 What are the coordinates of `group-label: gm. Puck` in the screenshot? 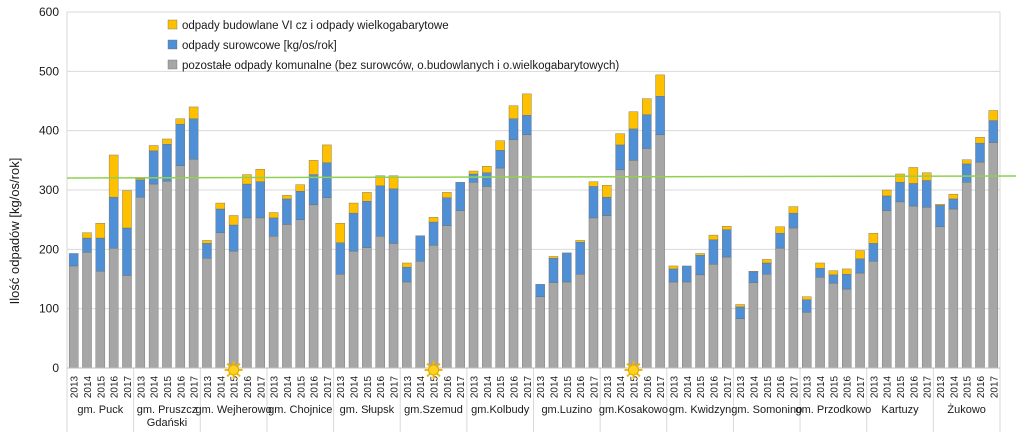 It's located at (100, 410).